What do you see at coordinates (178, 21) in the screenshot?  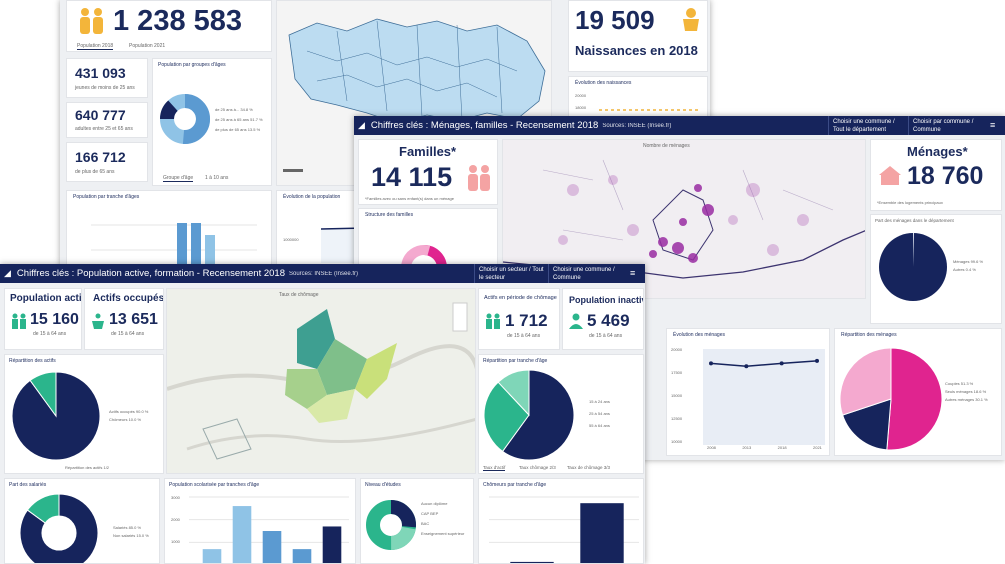 I see `population-value: 1 238 583` at bounding box center [178, 21].